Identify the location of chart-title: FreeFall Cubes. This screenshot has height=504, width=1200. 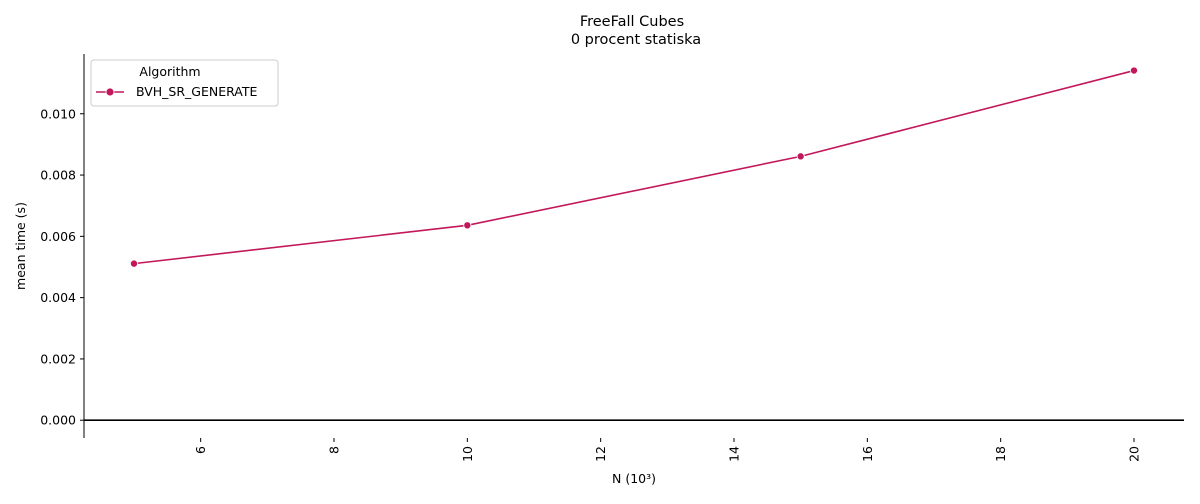
(632, 22).